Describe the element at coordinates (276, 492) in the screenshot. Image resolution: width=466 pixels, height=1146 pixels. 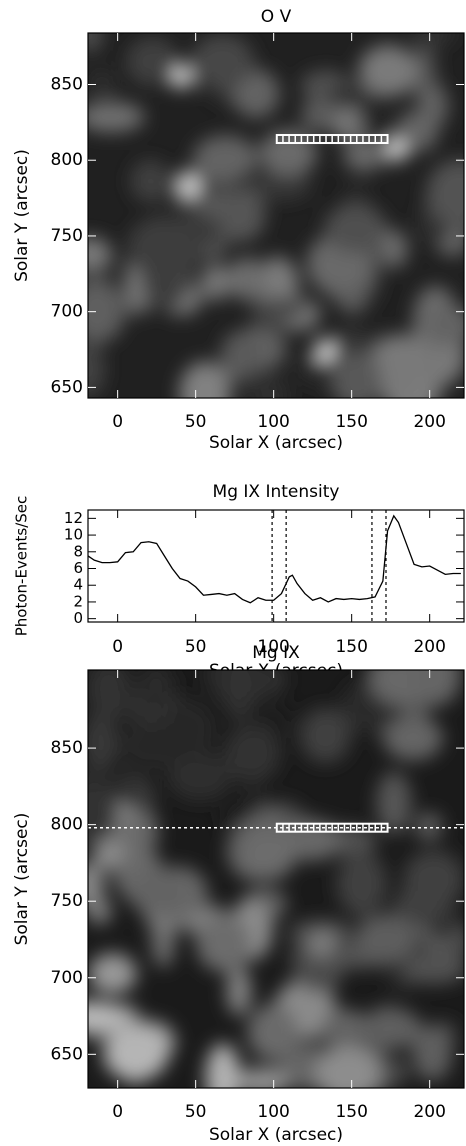
I see `chart-title: Mg IX Intensity` at that location.